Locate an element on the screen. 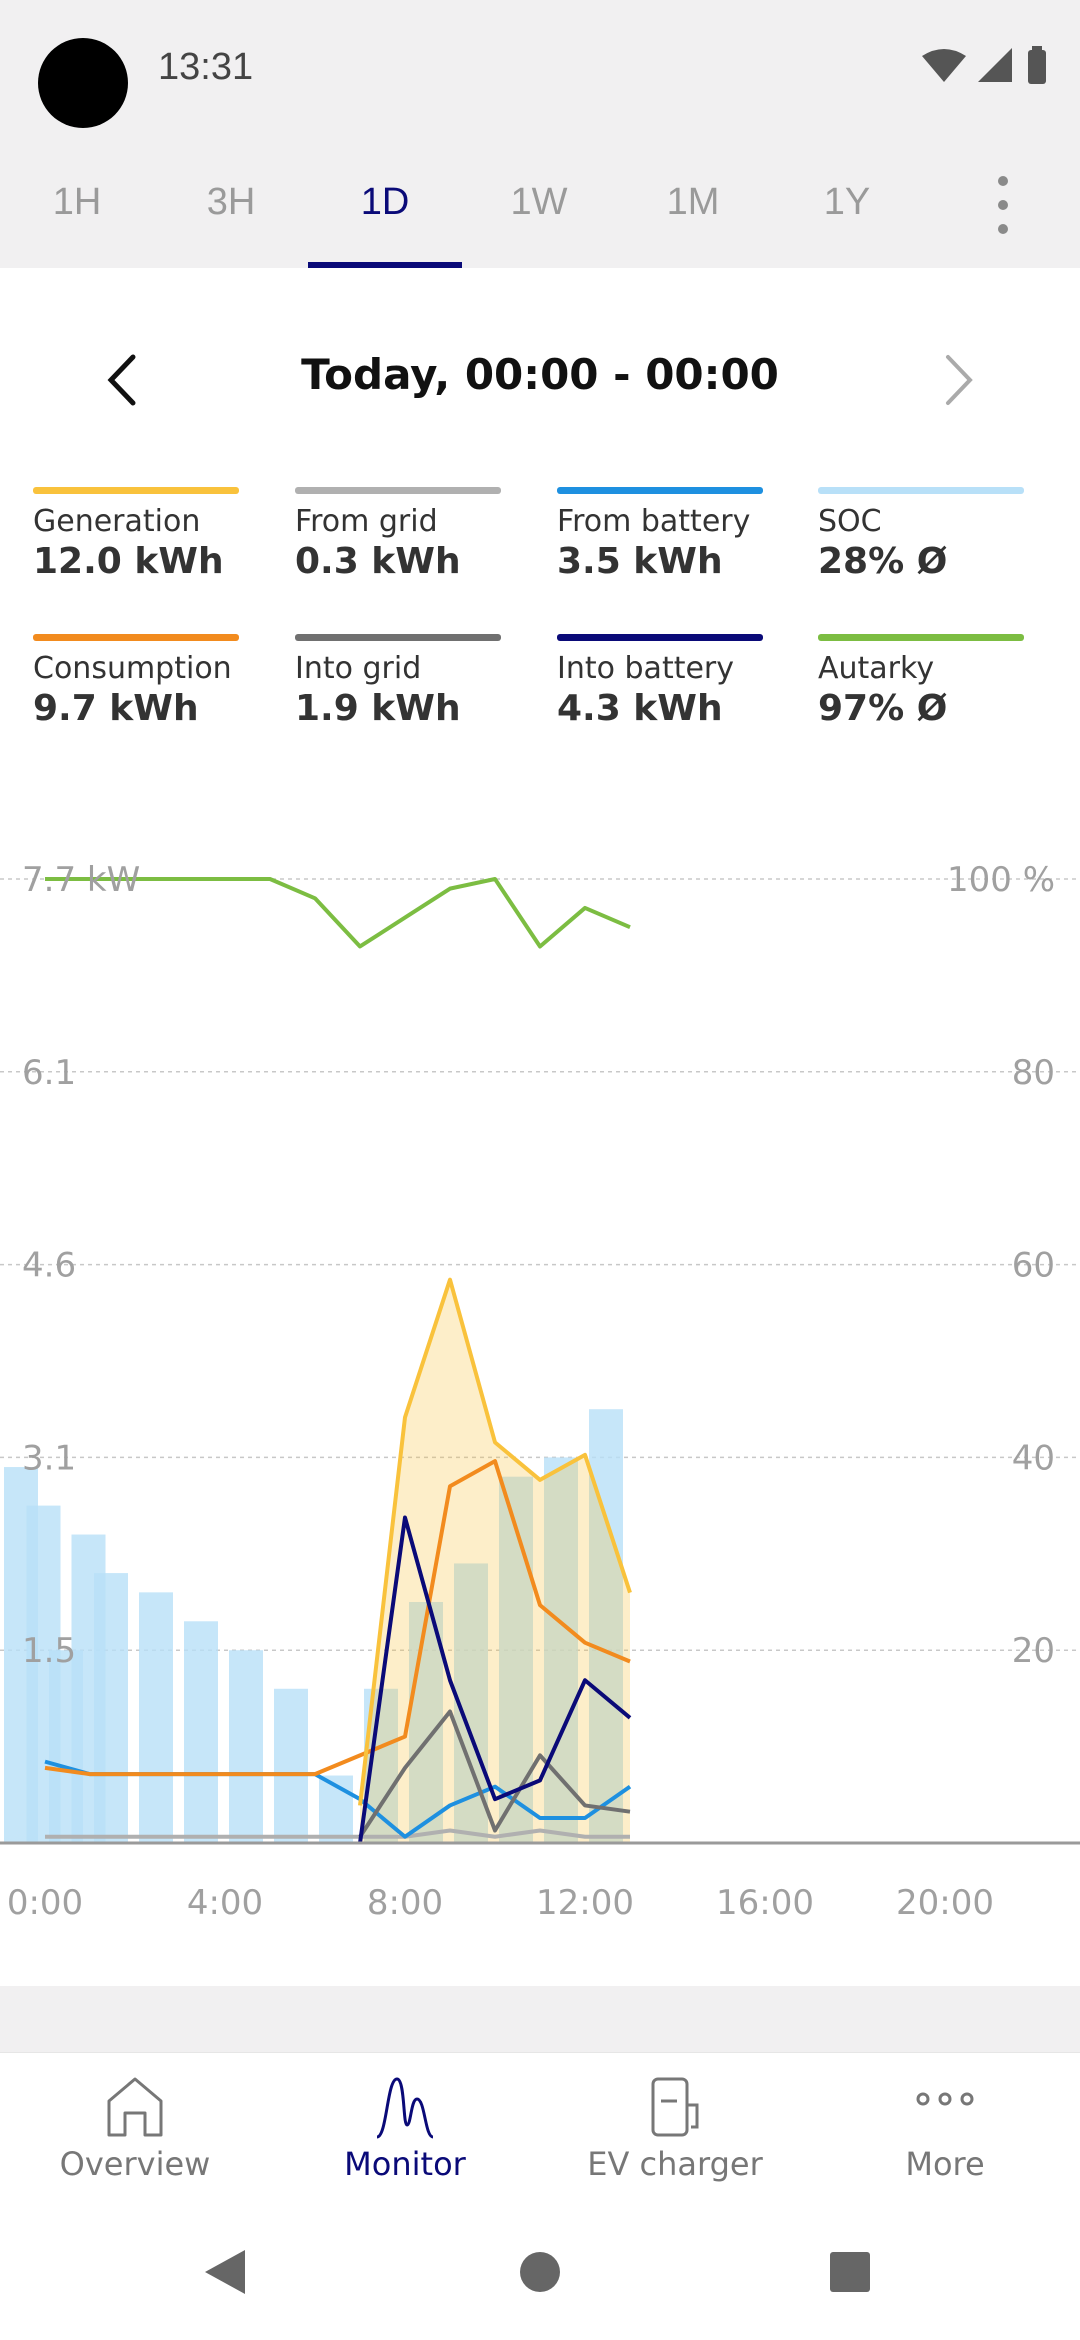  autarky-line is located at coordinates (338, 913).